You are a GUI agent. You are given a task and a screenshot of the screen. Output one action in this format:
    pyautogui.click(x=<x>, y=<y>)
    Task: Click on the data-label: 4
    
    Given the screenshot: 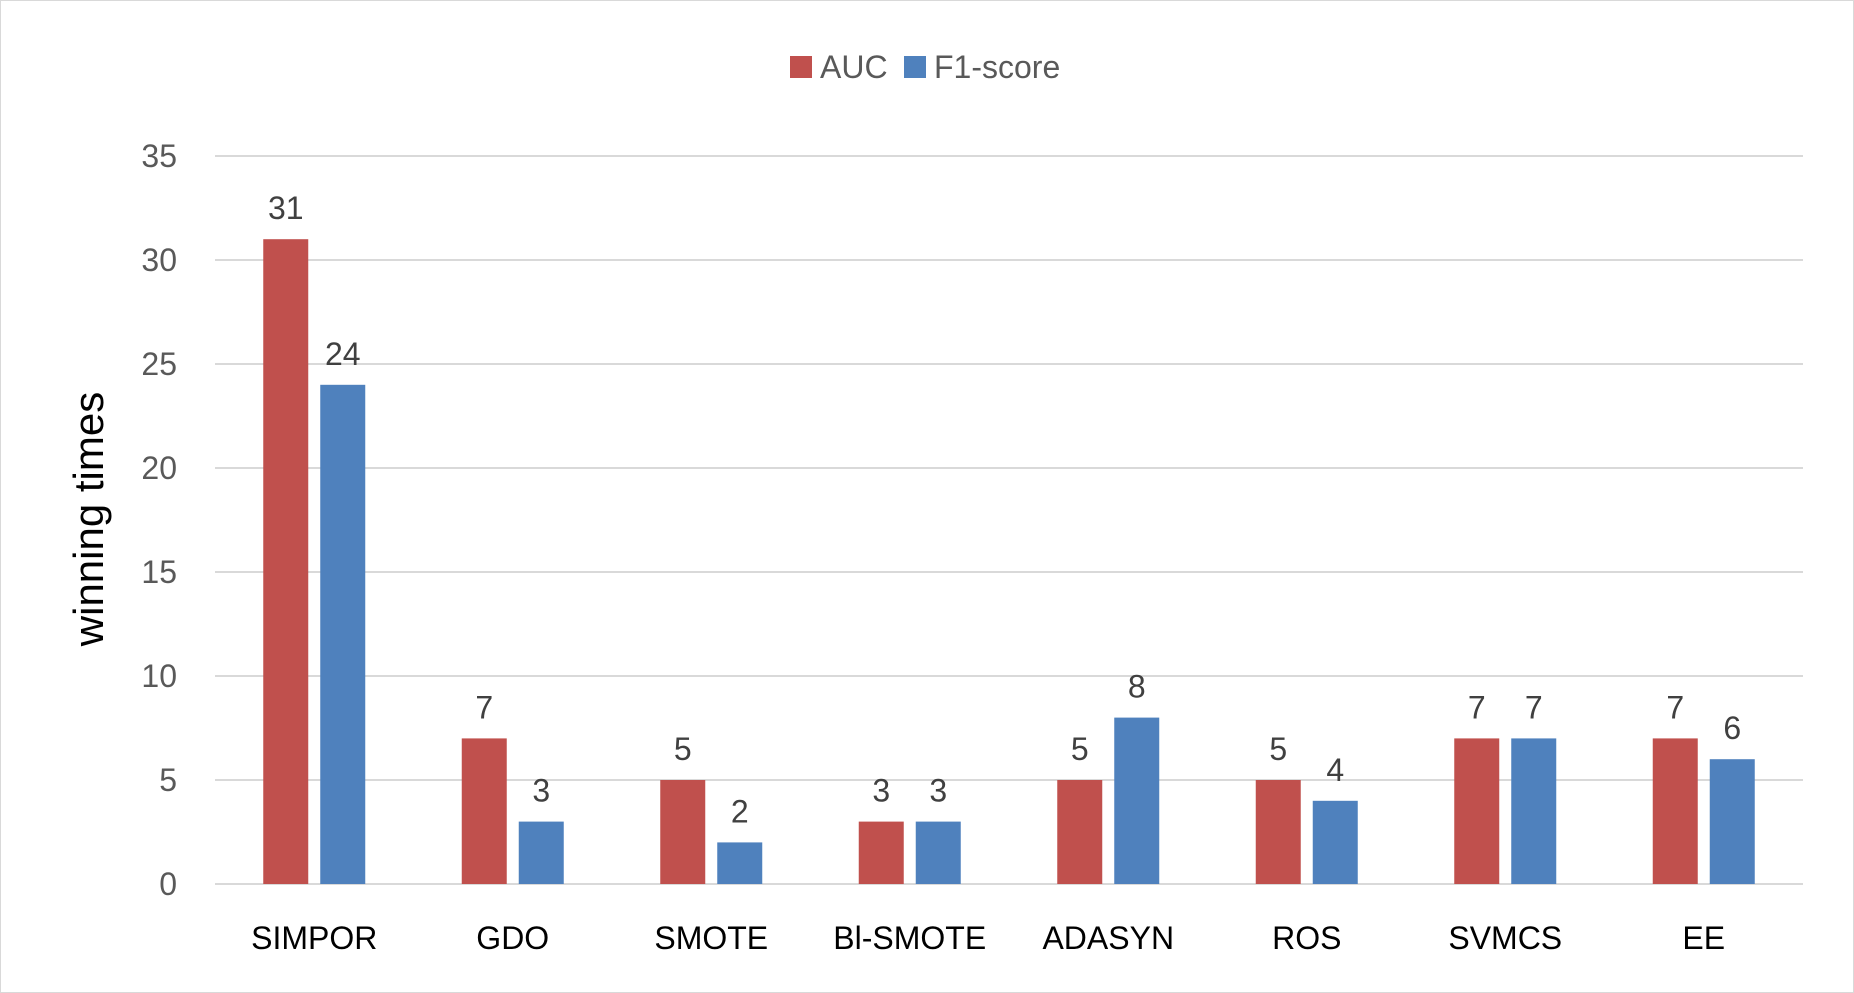 What is the action you would take?
    pyautogui.click(x=1335, y=770)
    